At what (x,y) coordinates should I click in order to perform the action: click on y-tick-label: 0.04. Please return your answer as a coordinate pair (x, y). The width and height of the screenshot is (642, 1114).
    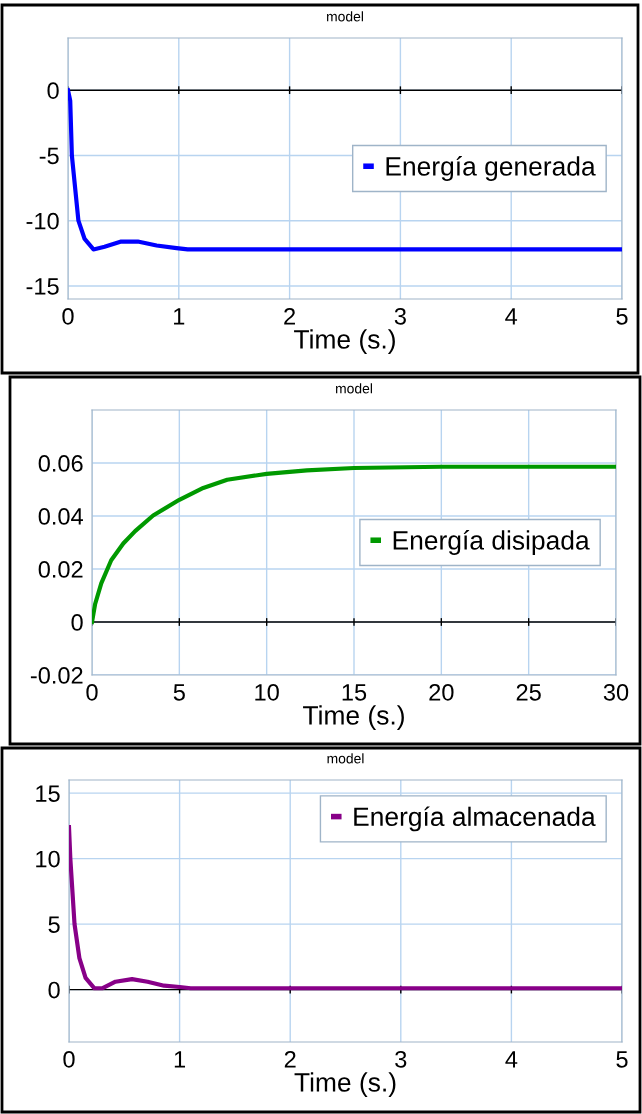
    Looking at the image, I should click on (60, 516).